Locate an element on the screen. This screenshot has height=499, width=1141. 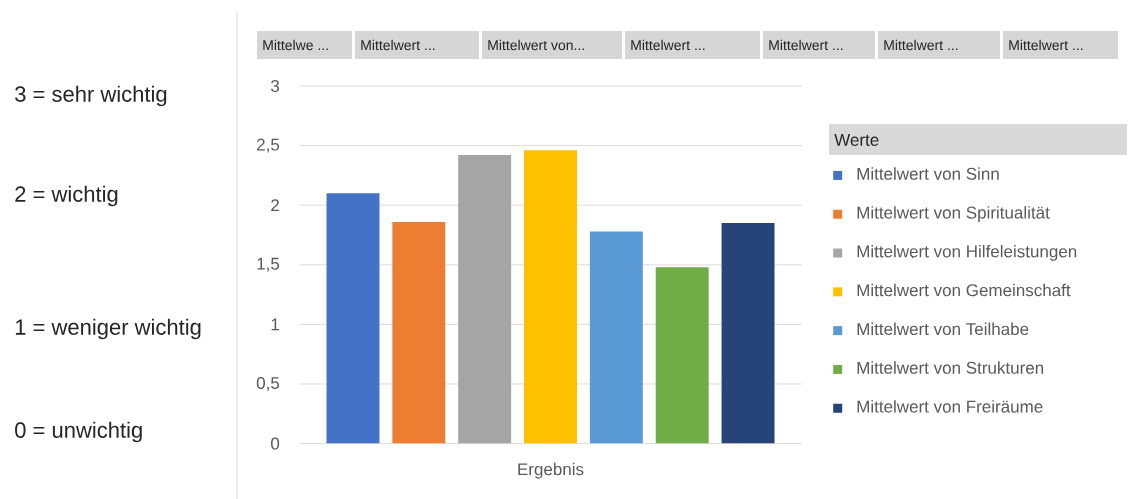
legend-label: Mittelwert von Spiritualität is located at coordinates (953, 214).